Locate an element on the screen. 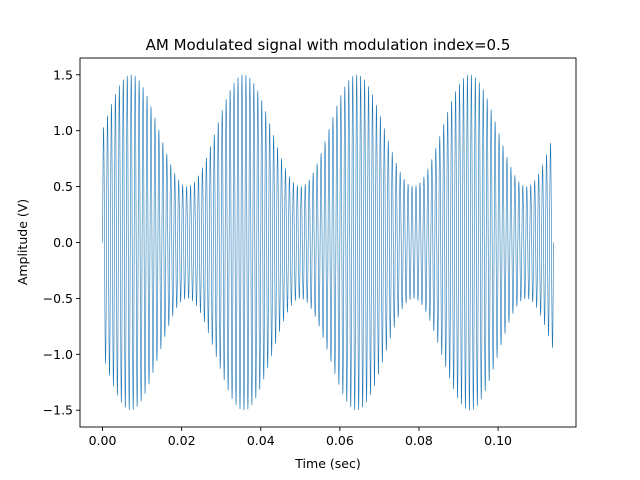 This screenshot has height=480, width=640. y-tick-label: −1.5 is located at coordinates (58, 410).